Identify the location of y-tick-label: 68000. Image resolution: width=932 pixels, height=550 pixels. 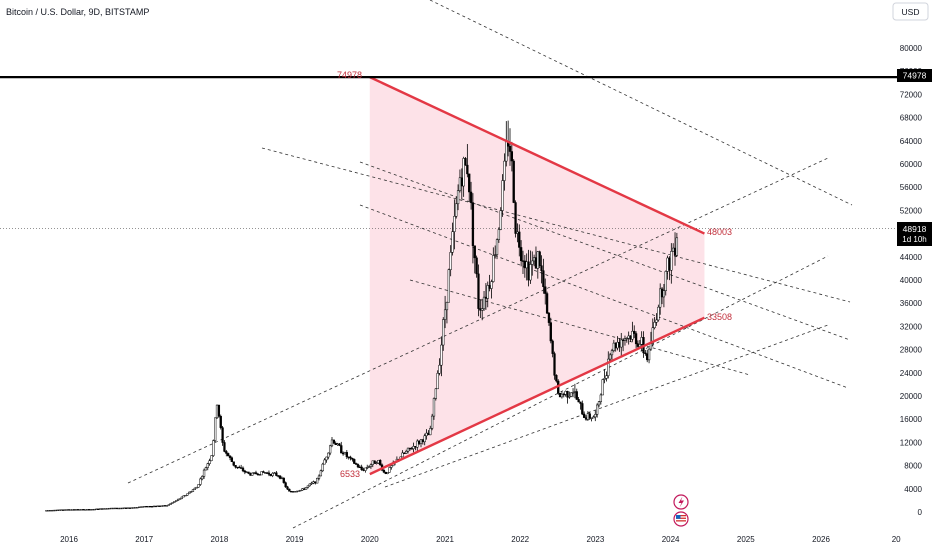
(911, 118).